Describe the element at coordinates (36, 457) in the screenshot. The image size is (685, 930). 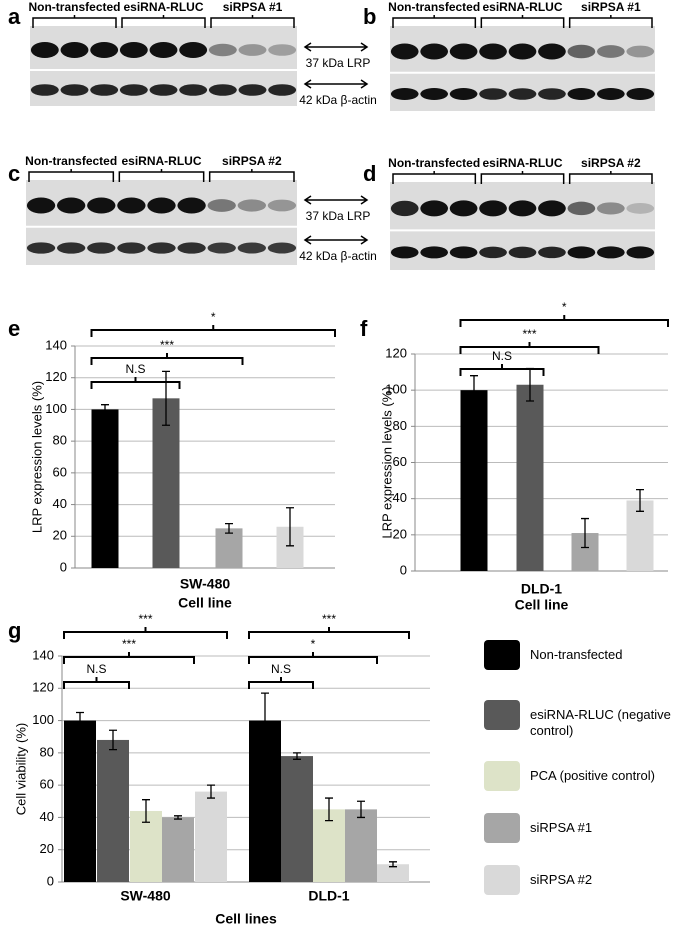
I see `y-axis-label: LRP expression levels (%)` at that location.